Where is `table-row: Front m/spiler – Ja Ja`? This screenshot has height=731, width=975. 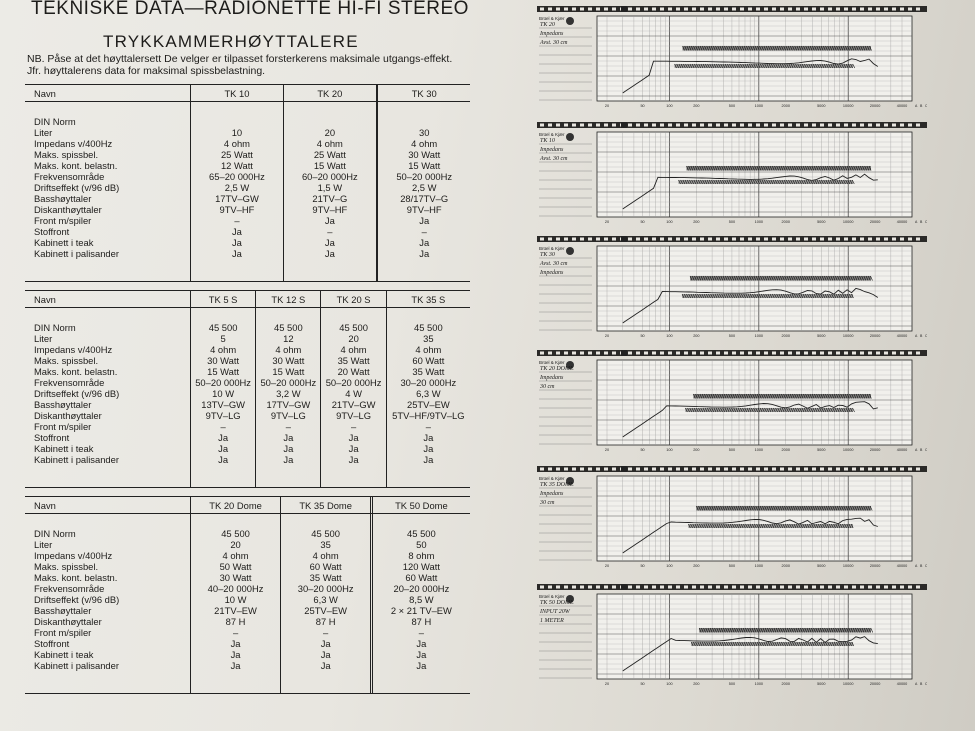 table-row: Front m/spiler – Ja Ja is located at coordinates (247, 220).